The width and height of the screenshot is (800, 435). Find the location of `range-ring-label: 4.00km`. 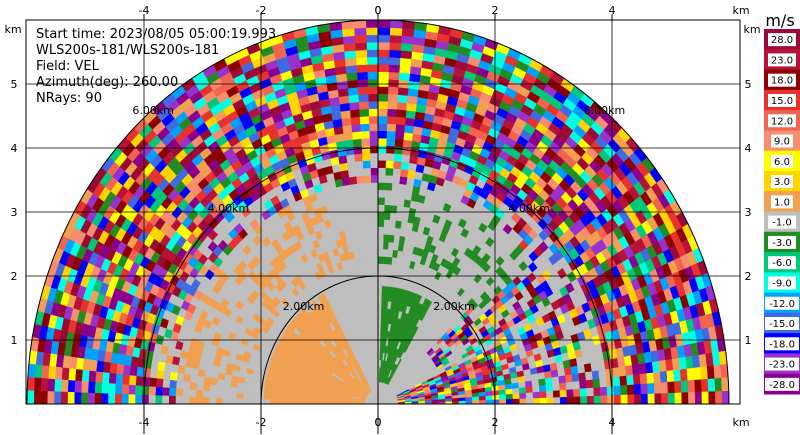

range-ring-label: 4.00km is located at coordinates (529, 208).